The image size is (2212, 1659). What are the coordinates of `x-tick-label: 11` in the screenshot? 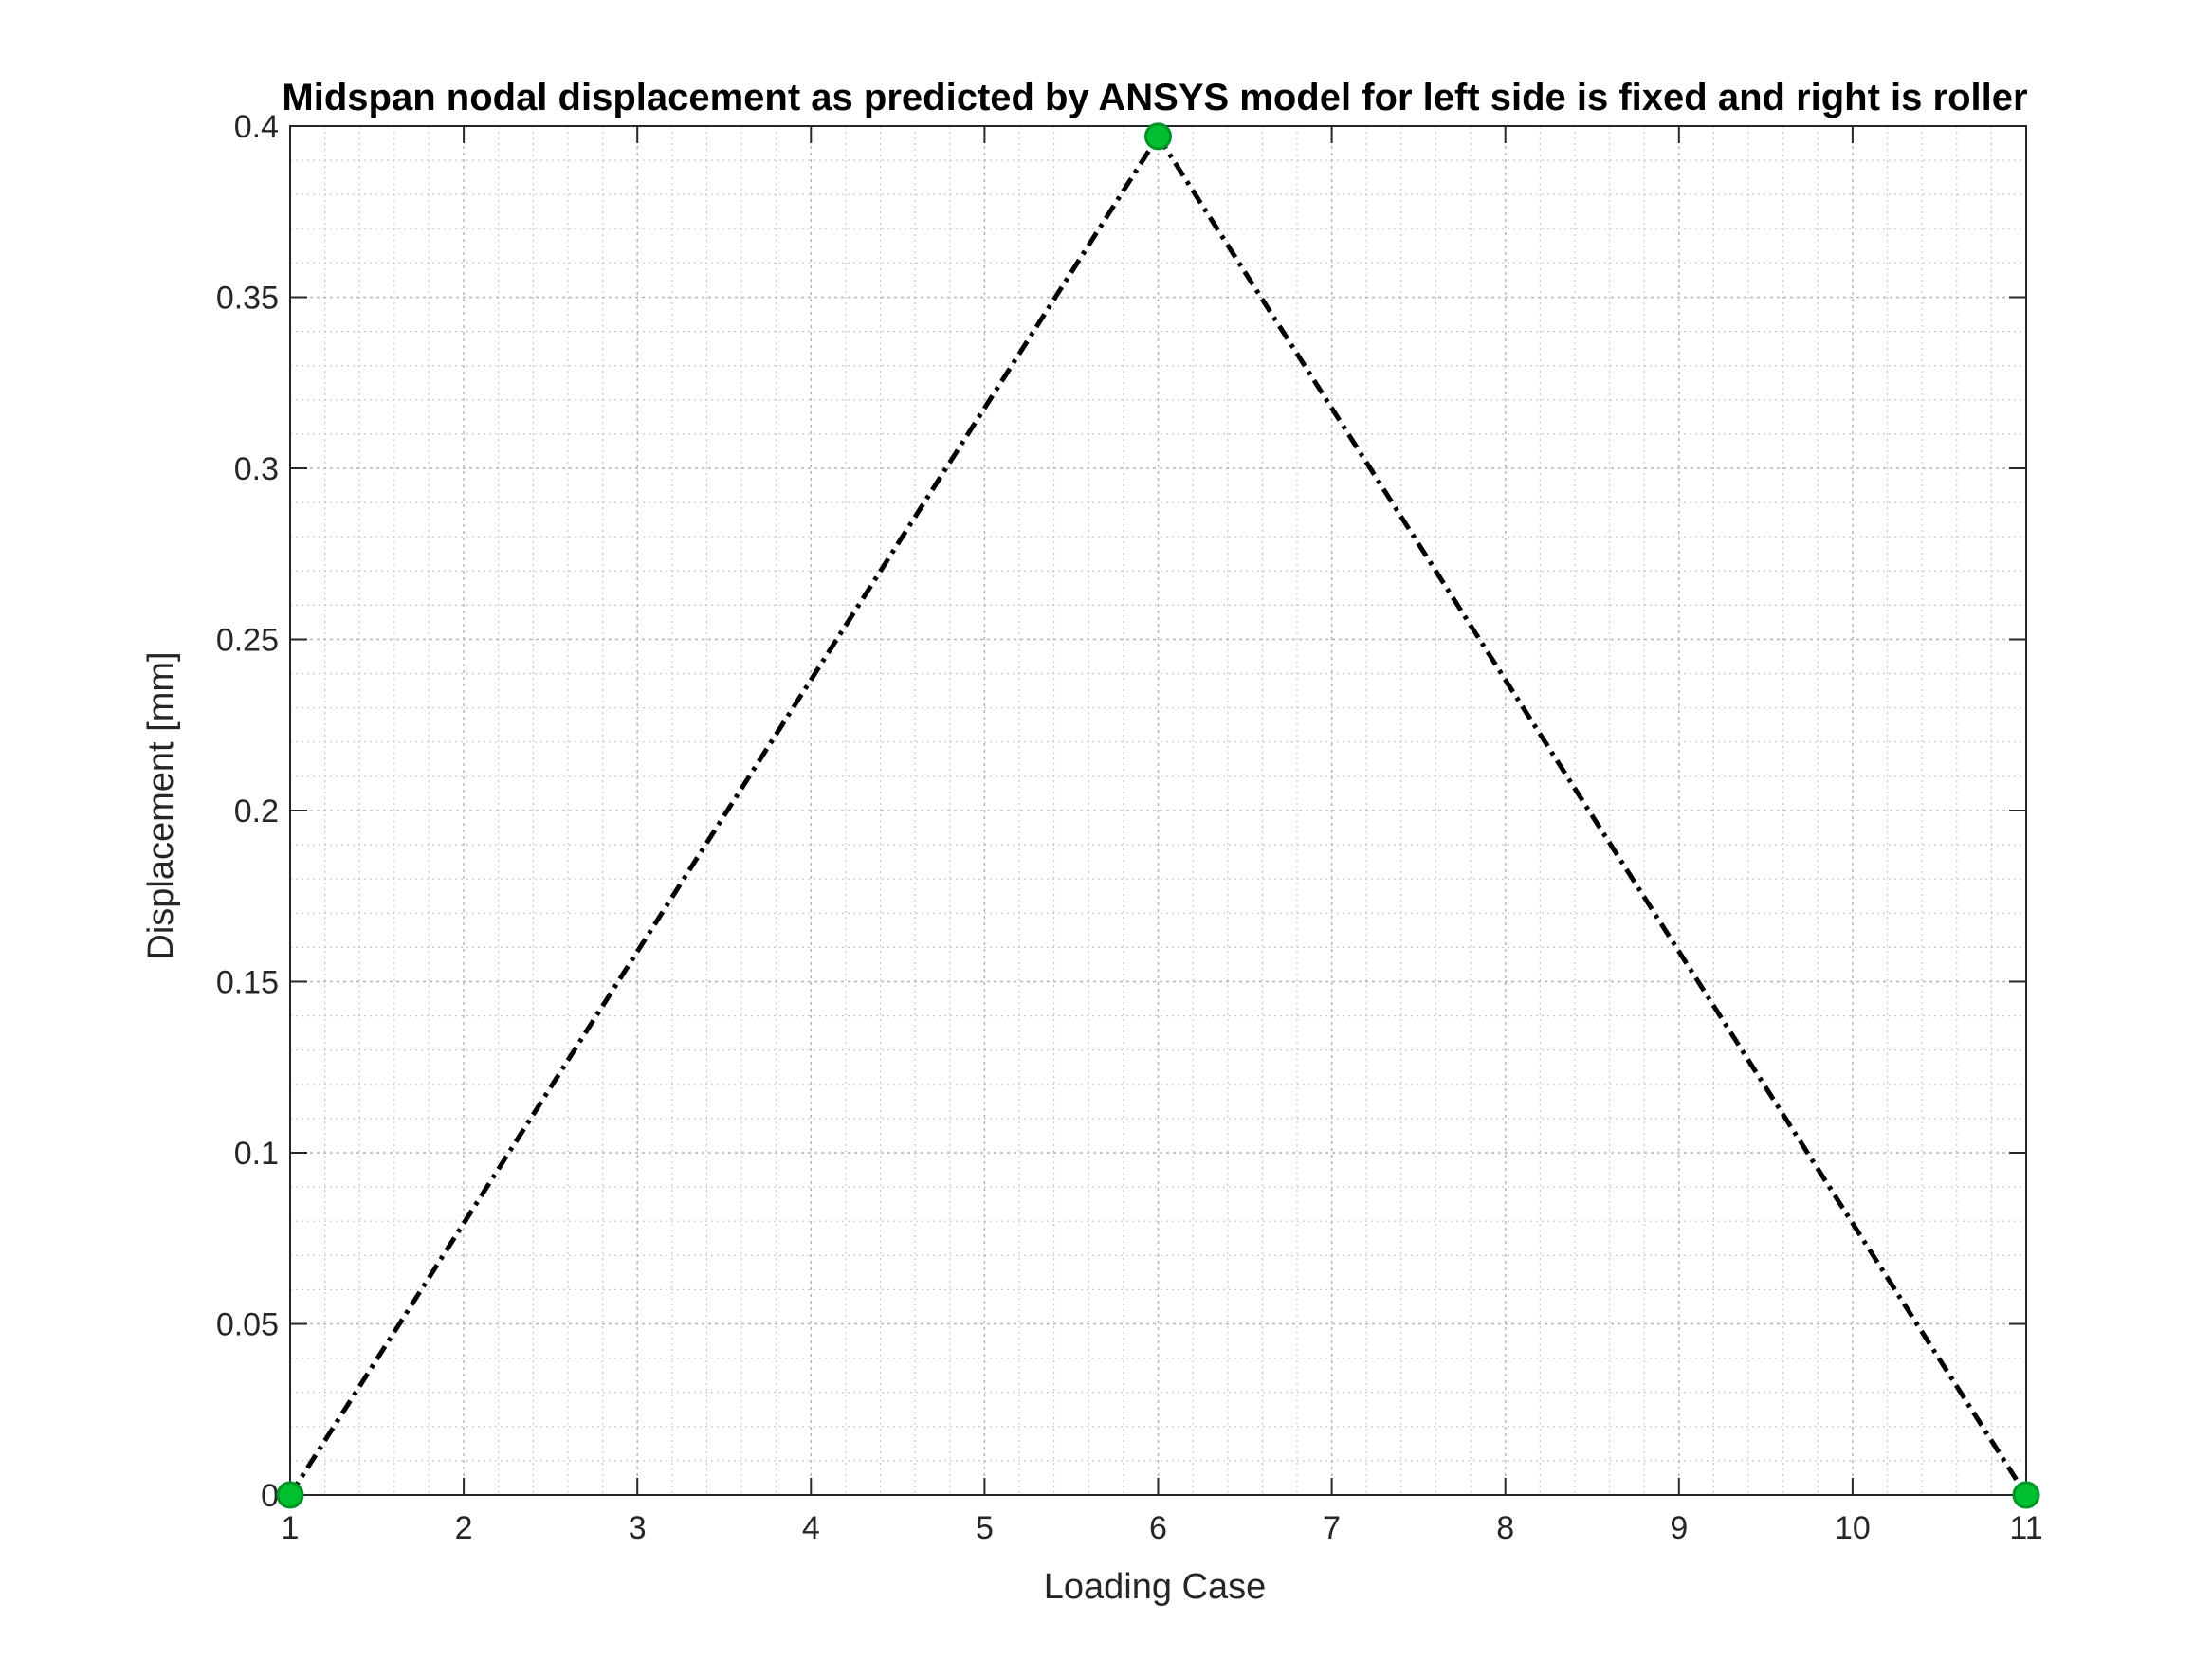 It's located at (2025, 1528).